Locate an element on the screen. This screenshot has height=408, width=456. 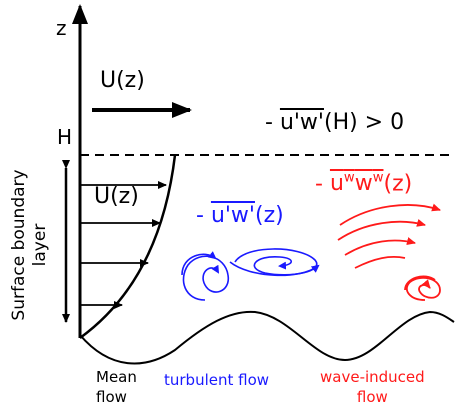
base: w is located at coordinates (363, 184).